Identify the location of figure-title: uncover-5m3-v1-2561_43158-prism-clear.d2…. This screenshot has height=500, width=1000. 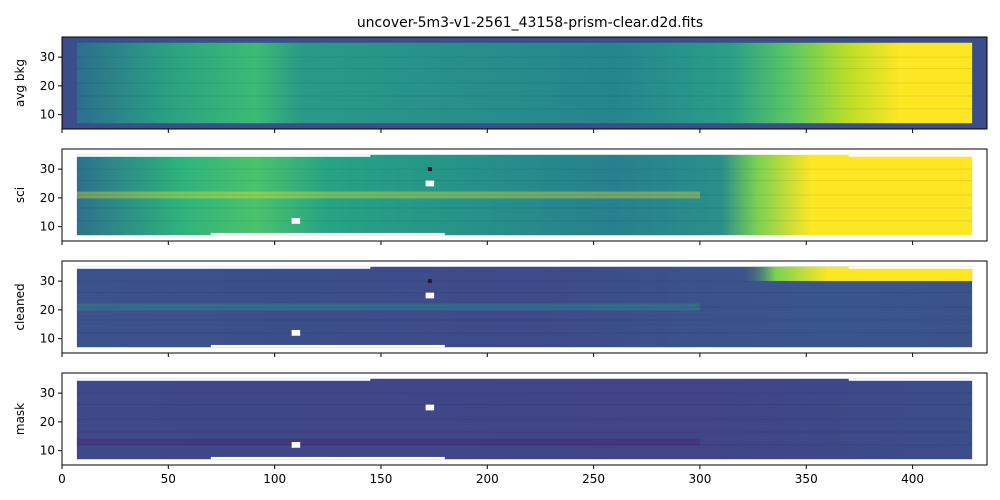
(530, 23).